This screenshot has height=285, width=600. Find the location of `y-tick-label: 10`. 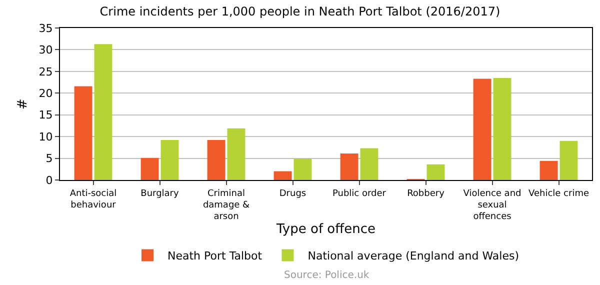

y-tick-label: 10 is located at coordinates (45, 137).